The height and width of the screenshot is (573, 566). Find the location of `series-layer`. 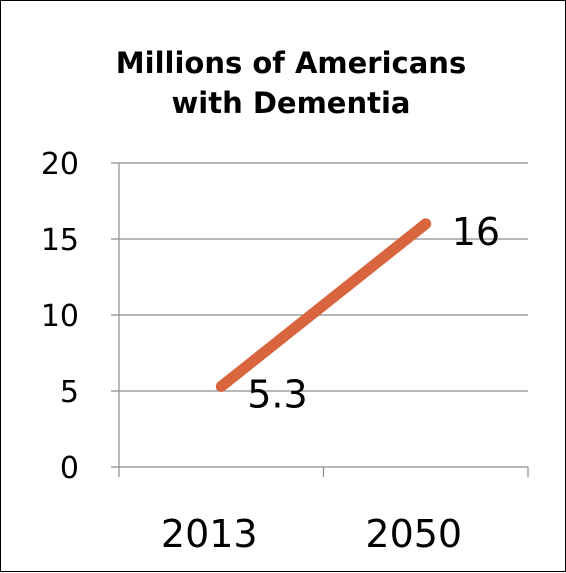

series-layer is located at coordinates (323, 305).